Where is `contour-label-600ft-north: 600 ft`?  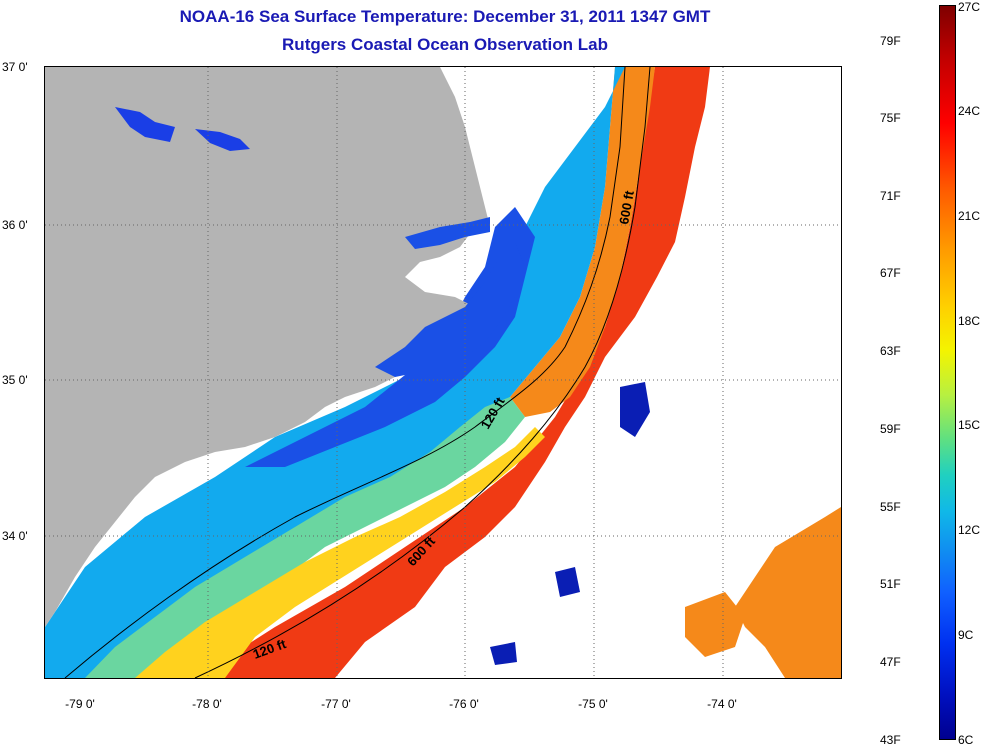 contour-label-600ft-north: 600 ft is located at coordinates (626, 207).